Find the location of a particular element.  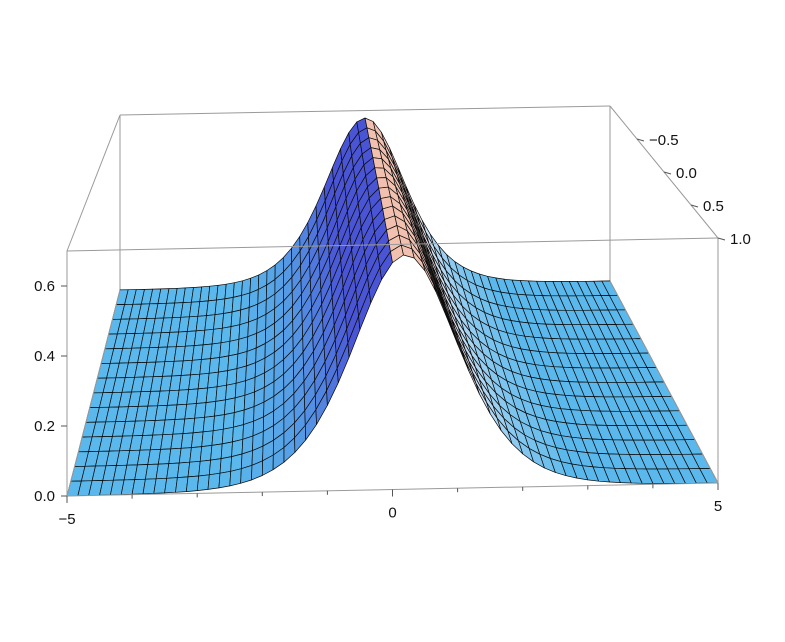

y-tick-label: 0.0 is located at coordinates (686, 173).